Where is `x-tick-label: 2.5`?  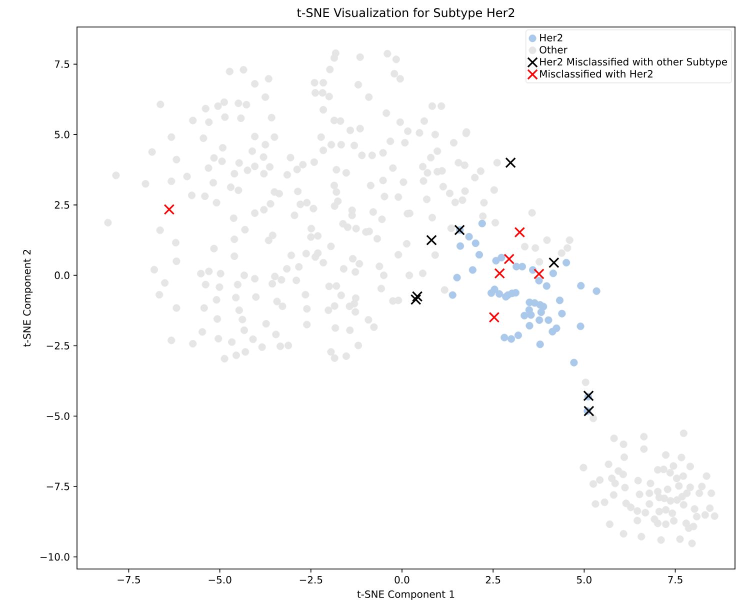
x-tick-label: 2.5 is located at coordinates (493, 580).